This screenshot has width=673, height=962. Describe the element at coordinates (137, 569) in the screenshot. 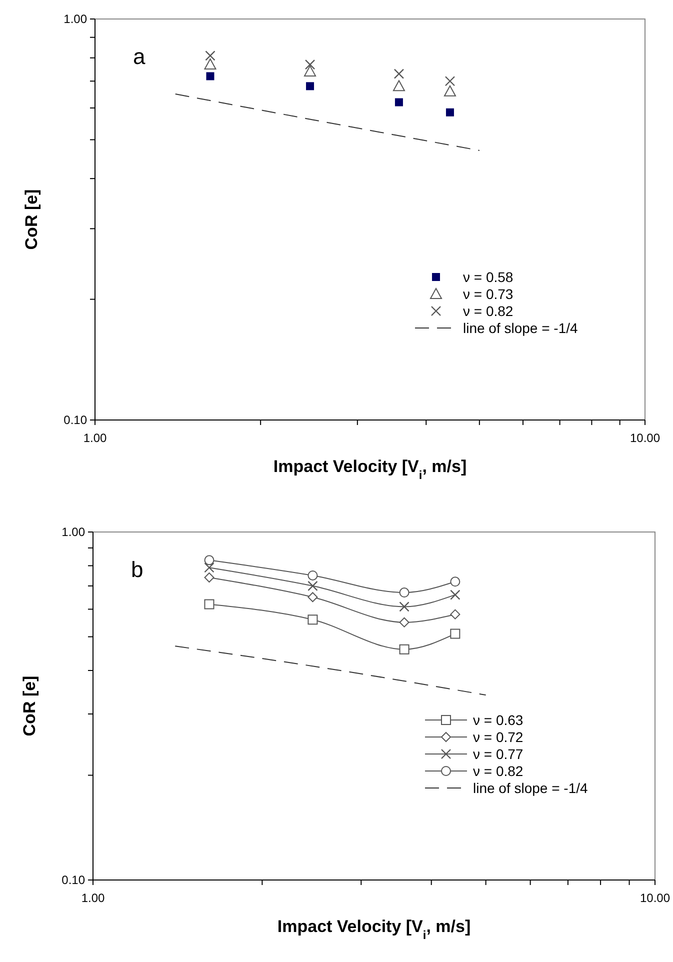

I see `annotation: b` at that location.